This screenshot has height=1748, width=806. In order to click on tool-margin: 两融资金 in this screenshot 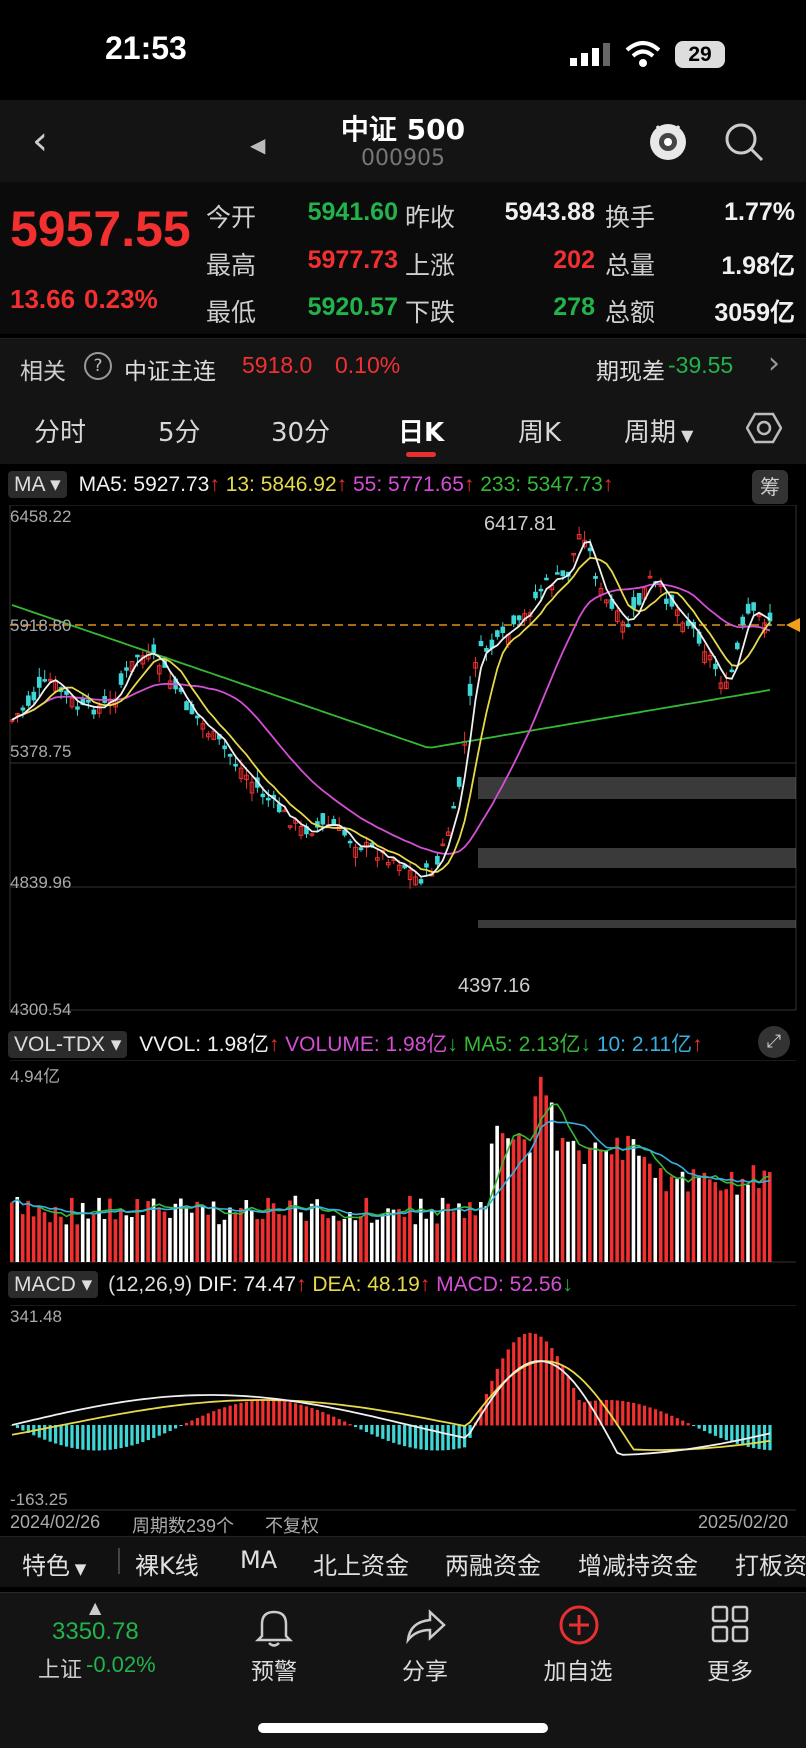, I will do `click(493, 1566)`.